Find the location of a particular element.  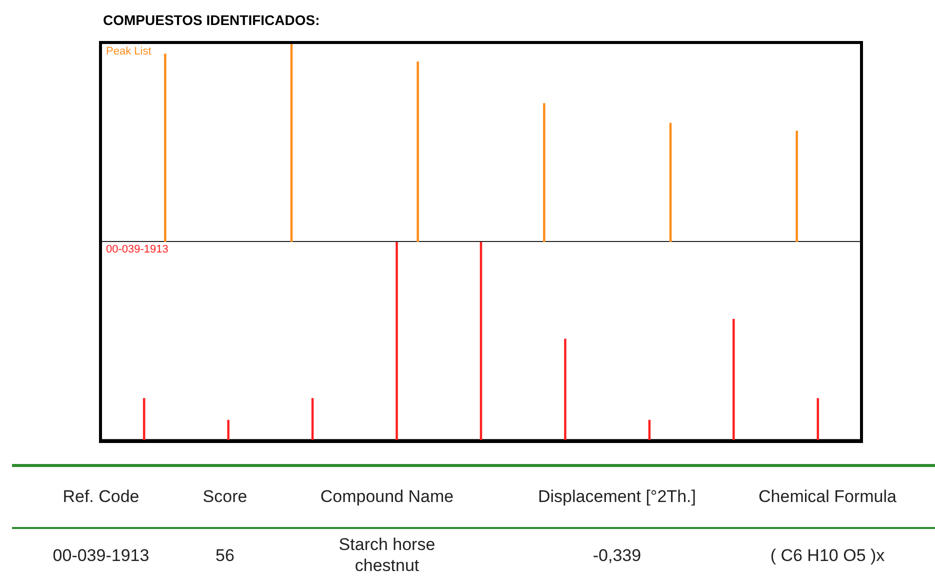

text: Score is located at coordinates (225, 497).